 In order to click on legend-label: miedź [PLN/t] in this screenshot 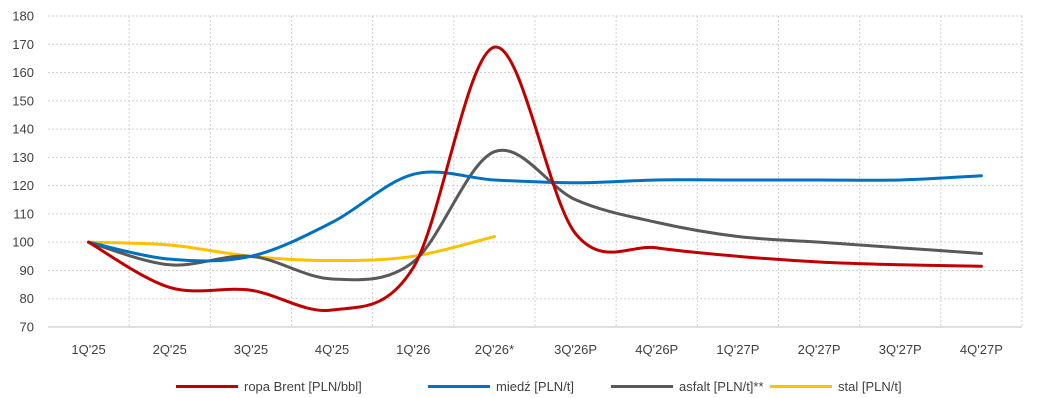, I will do `click(535, 386)`.